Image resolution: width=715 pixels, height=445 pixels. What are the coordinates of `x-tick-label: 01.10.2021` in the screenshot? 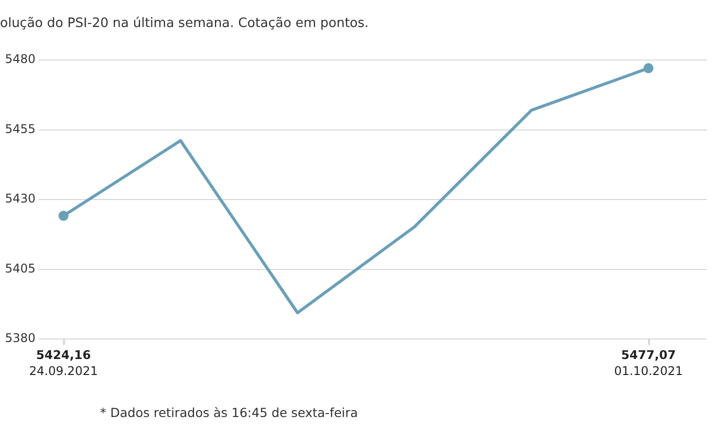 It's located at (648, 371).